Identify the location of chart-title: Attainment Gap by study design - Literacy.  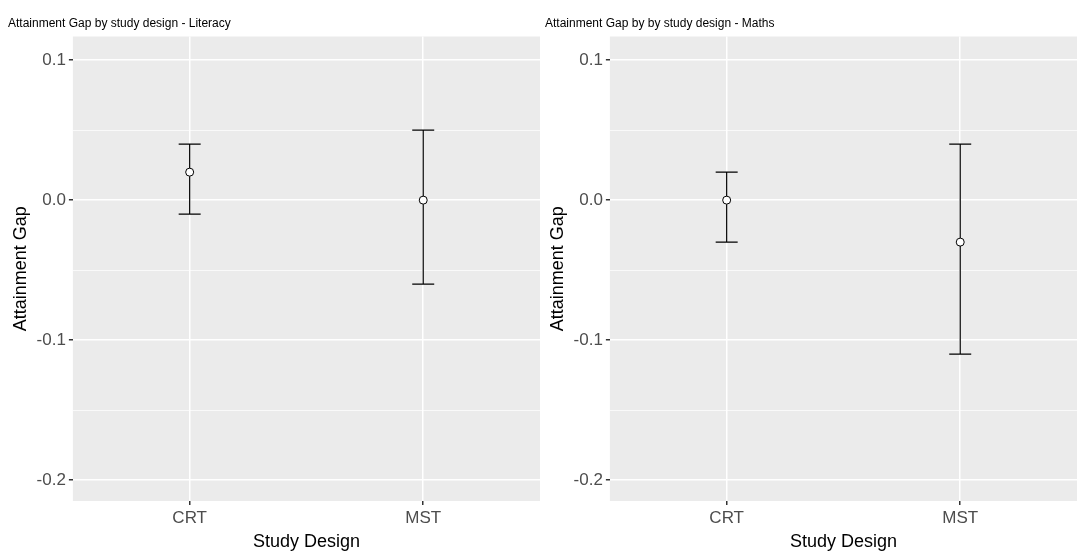
(119, 22).